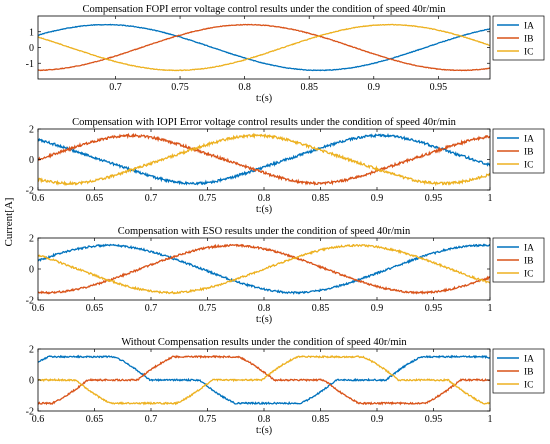  What do you see at coordinates (31, 32) in the screenshot?
I see `y-tick-label: 1` at bounding box center [31, 32].